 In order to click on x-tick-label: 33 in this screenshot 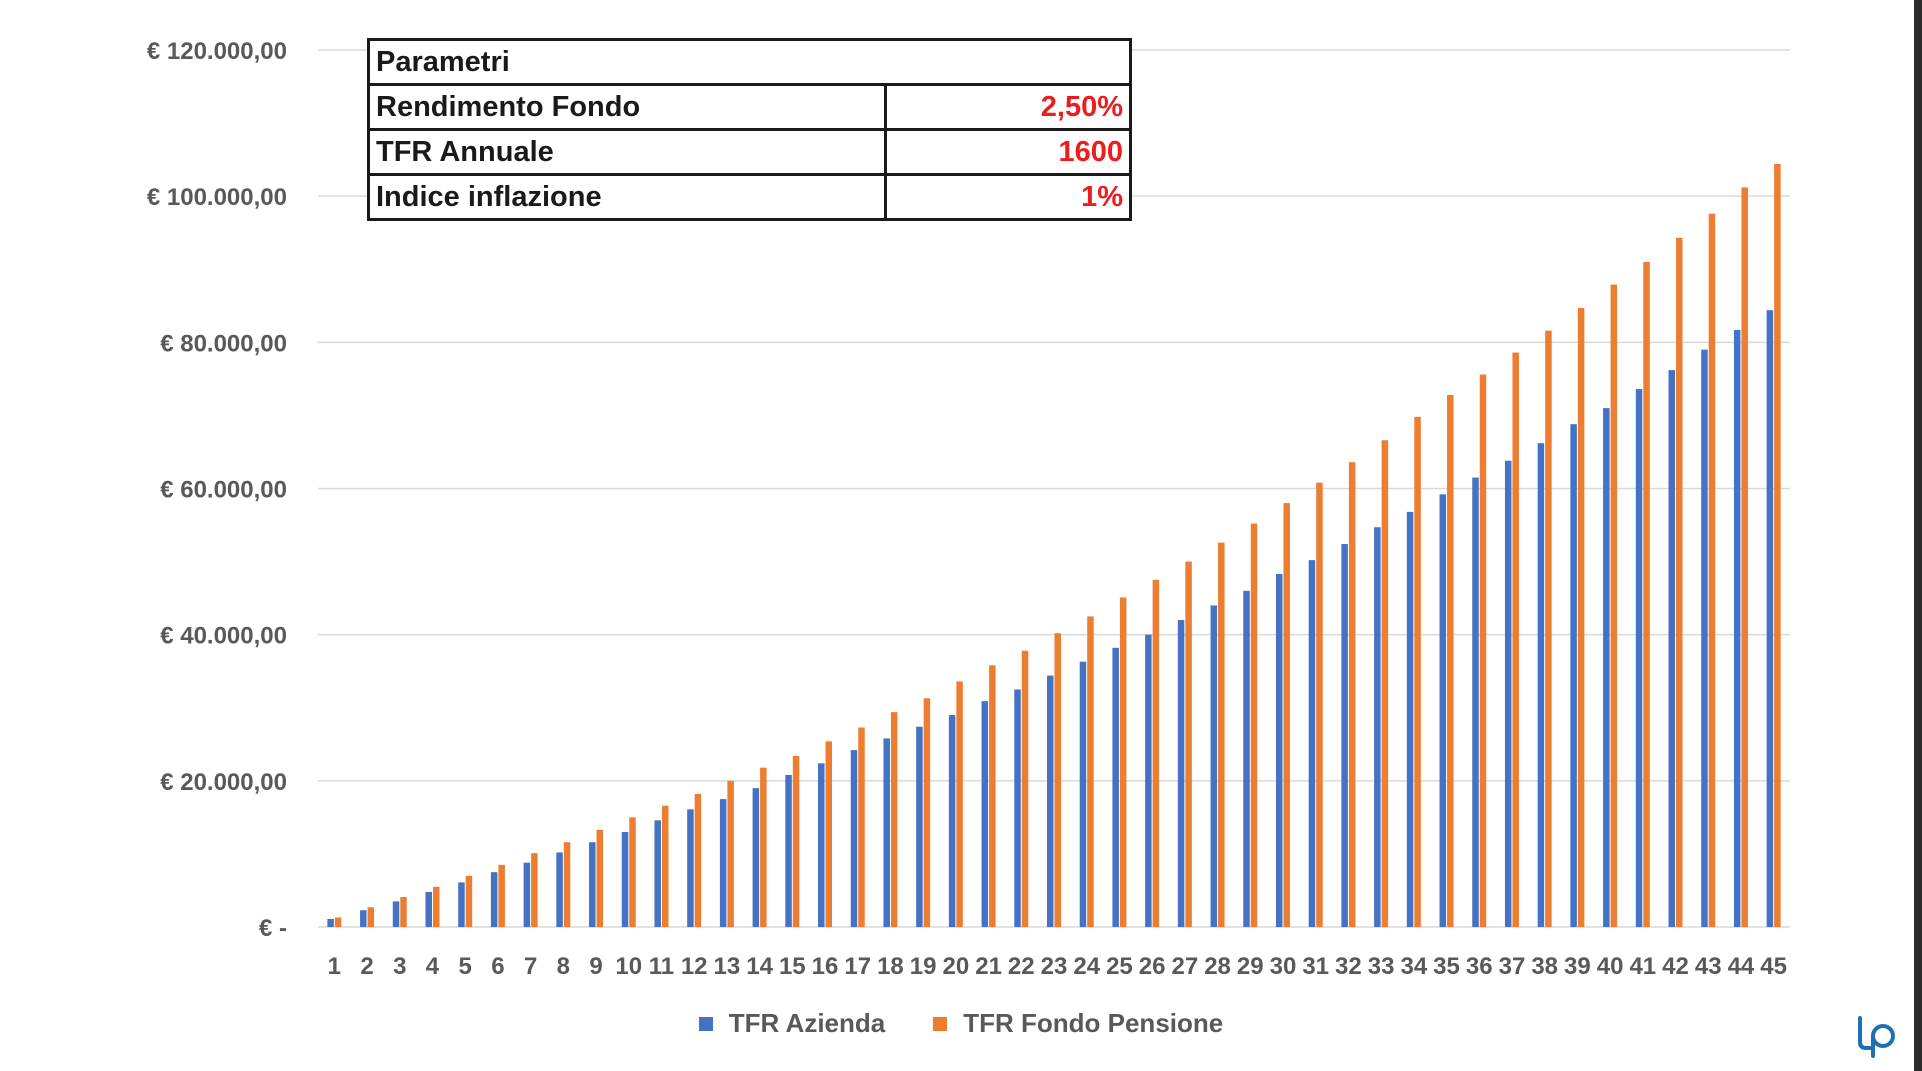, I will do `click(1381, 966)`.